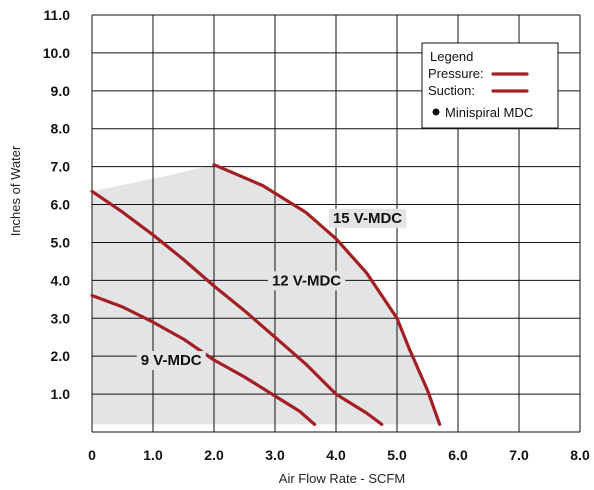 The image size is (594, 490). I want to click on legend-entry-suction-label: Suction:, so click(451, 90).